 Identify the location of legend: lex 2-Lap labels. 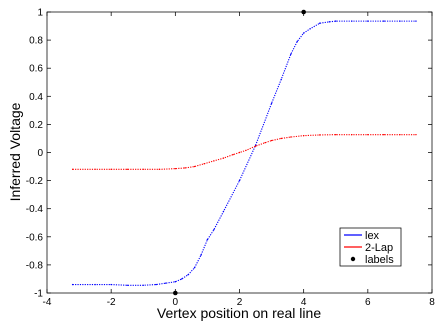
(370, 247).